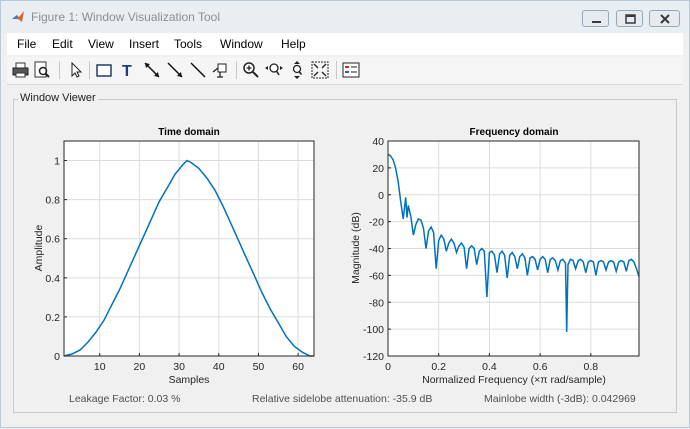  I want to click on menu-file: File, so click(27, 44).